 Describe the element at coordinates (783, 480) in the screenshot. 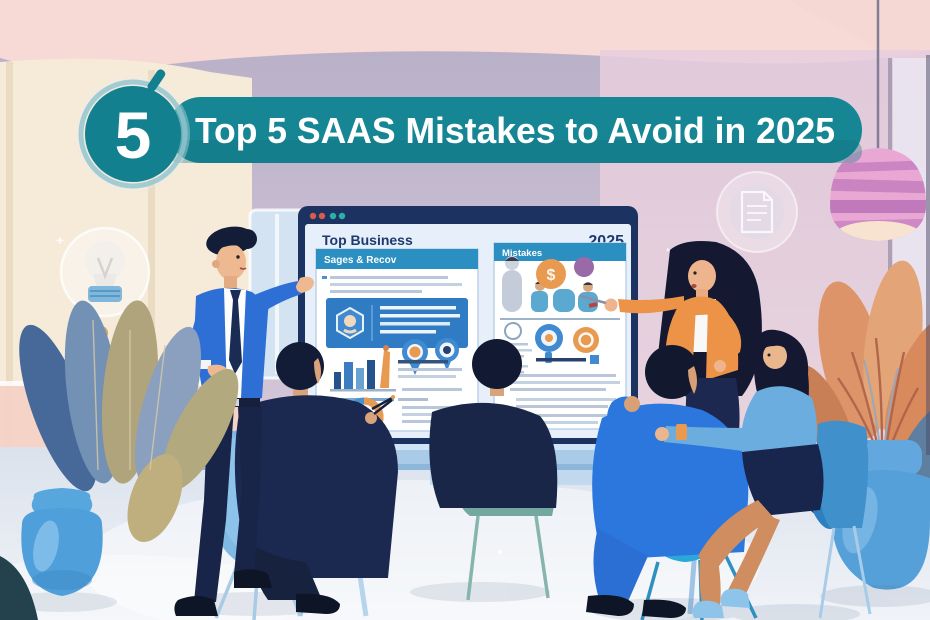

I see `woman-d-skirt` at that location.